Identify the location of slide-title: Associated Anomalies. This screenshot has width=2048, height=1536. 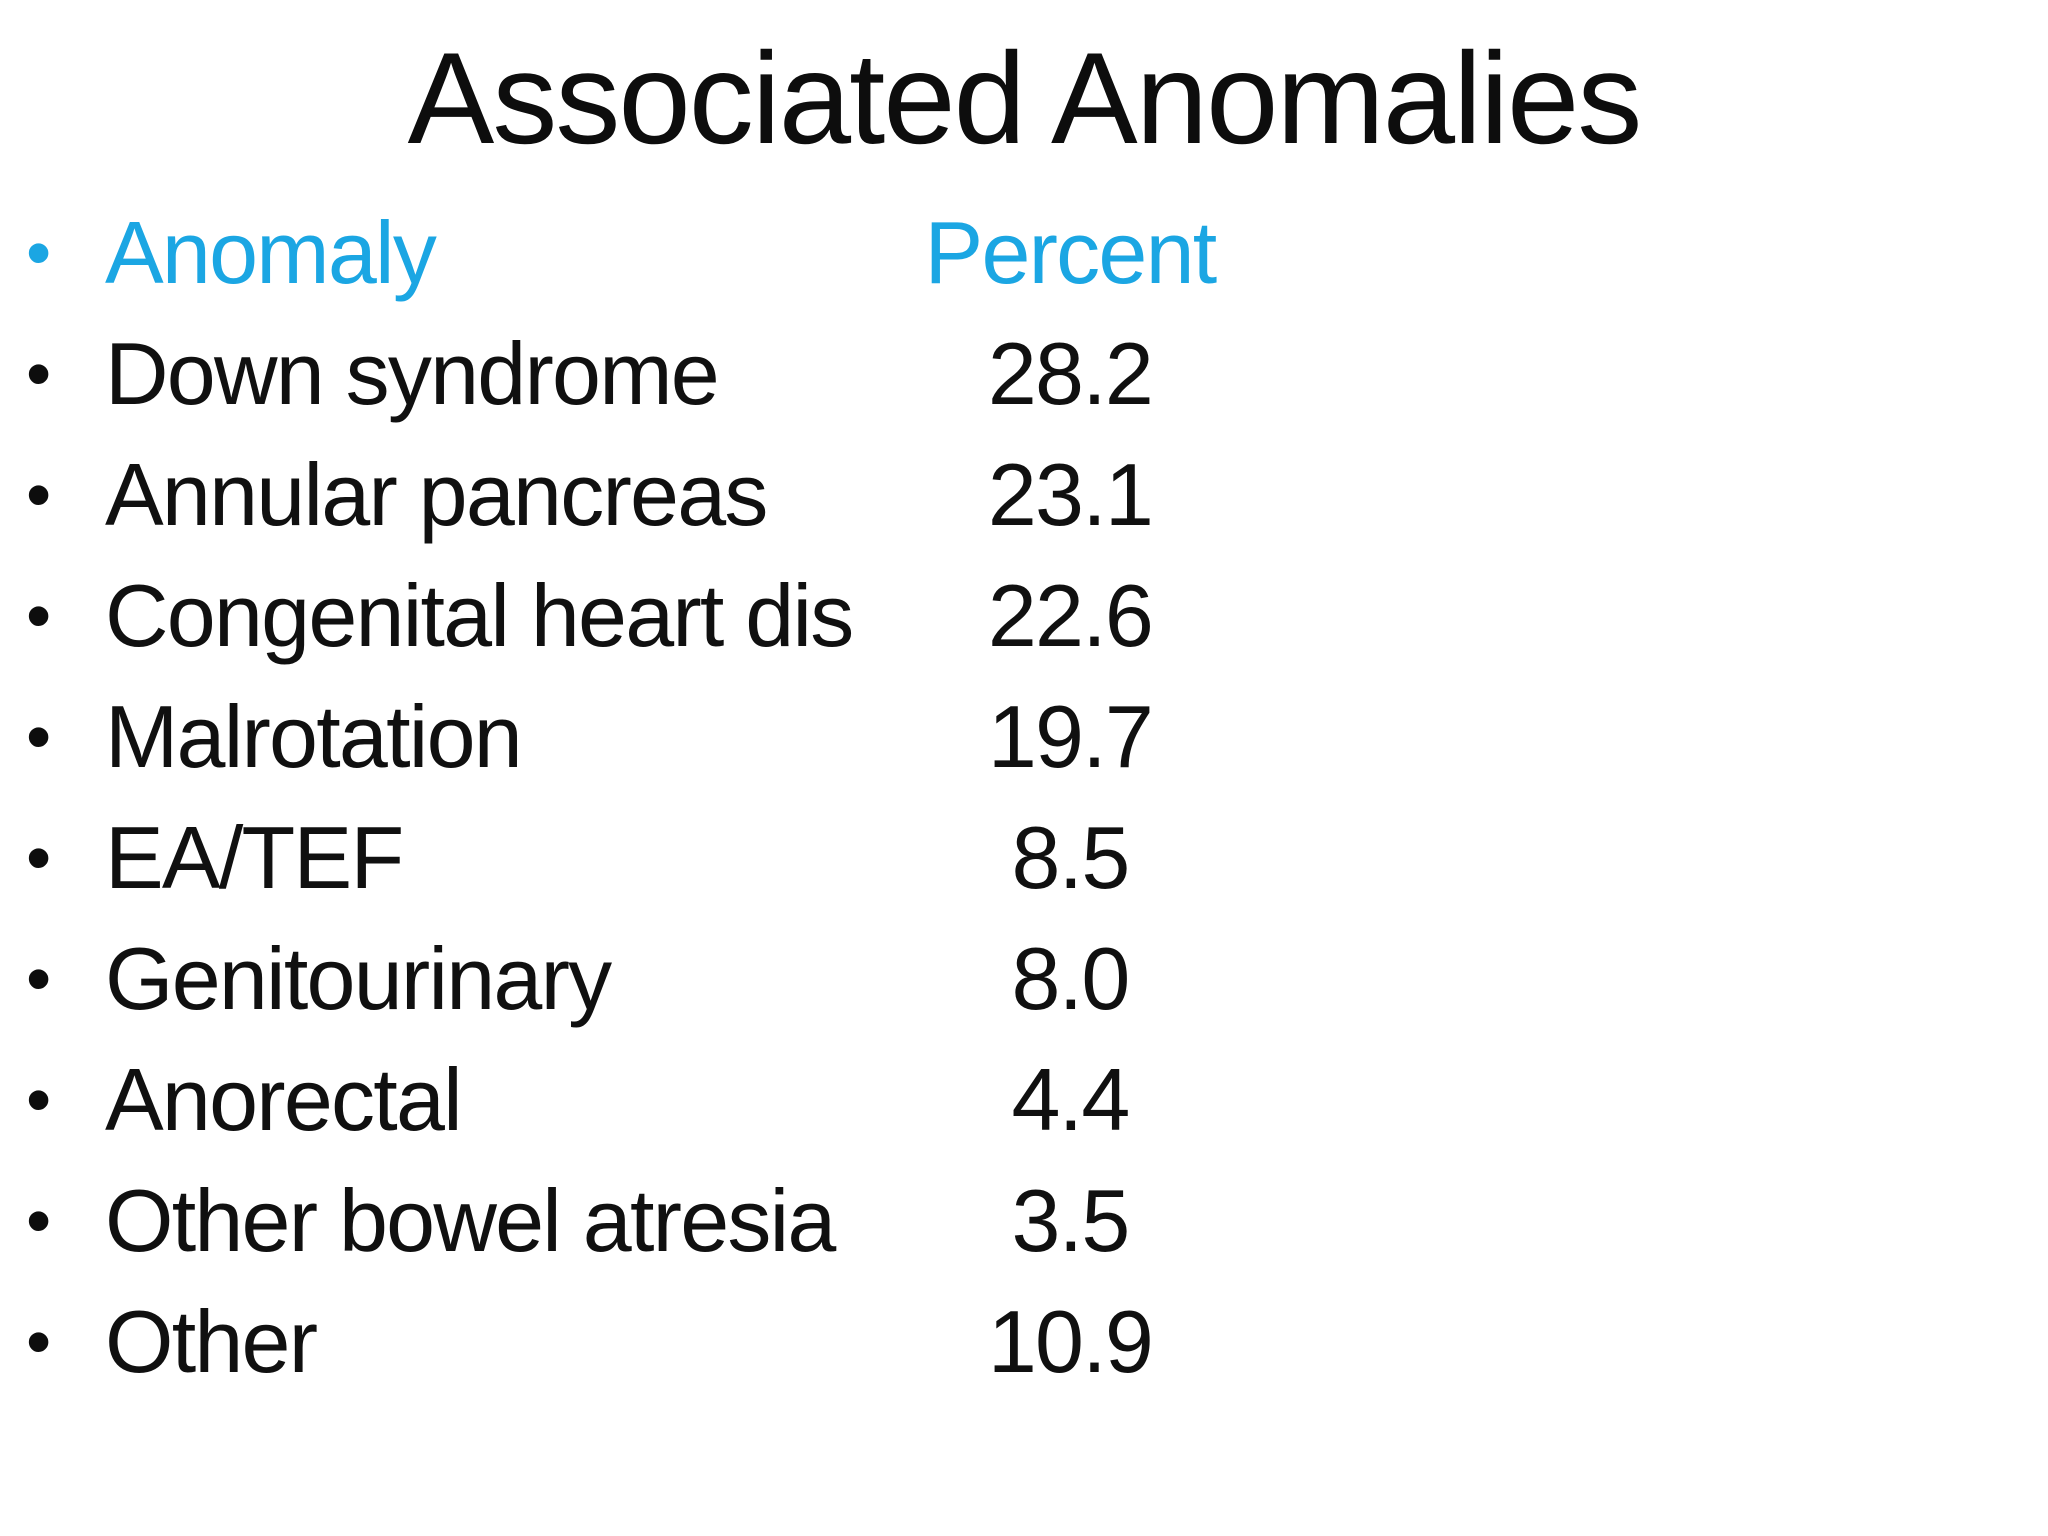
(1025, 98).